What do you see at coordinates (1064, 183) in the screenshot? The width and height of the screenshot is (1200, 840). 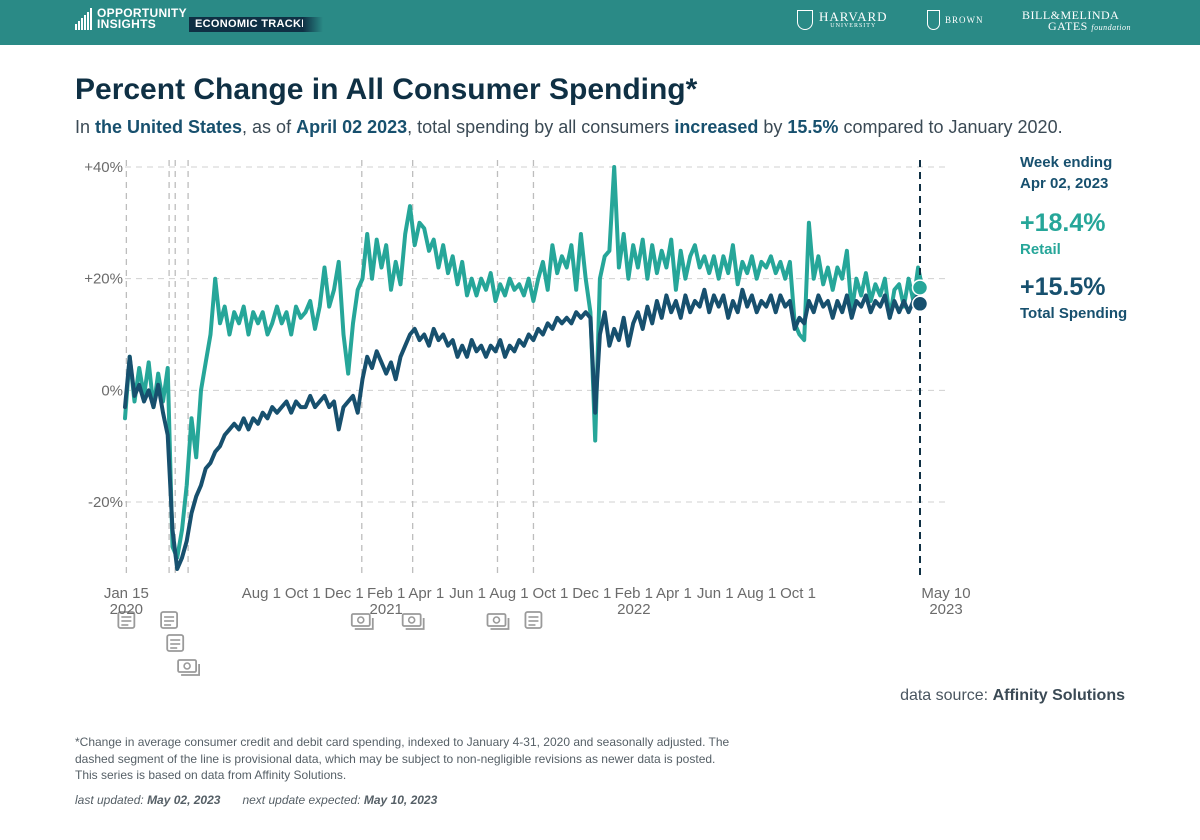 I see `week-ending-line-2: Apr 02, 2023` at bounding box center [1064, 183].